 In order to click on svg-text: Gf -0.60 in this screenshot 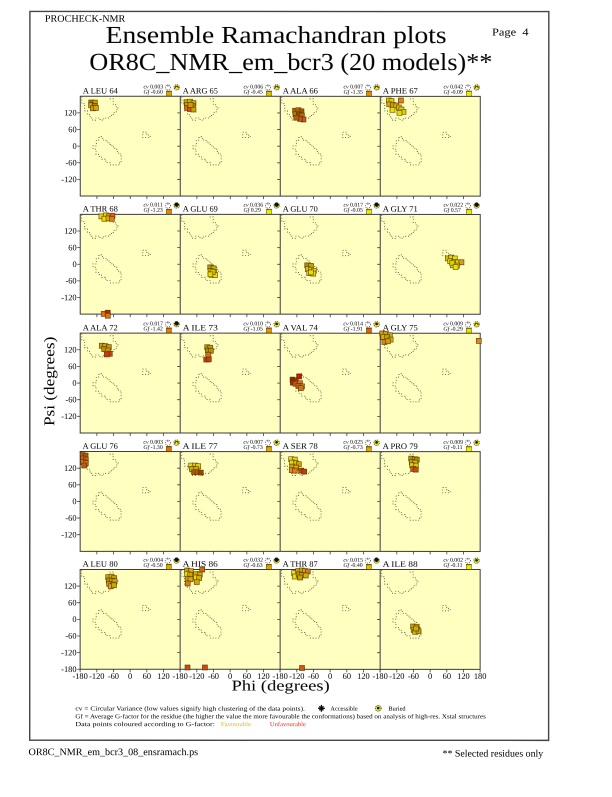, I will do `click(152, 92)`.